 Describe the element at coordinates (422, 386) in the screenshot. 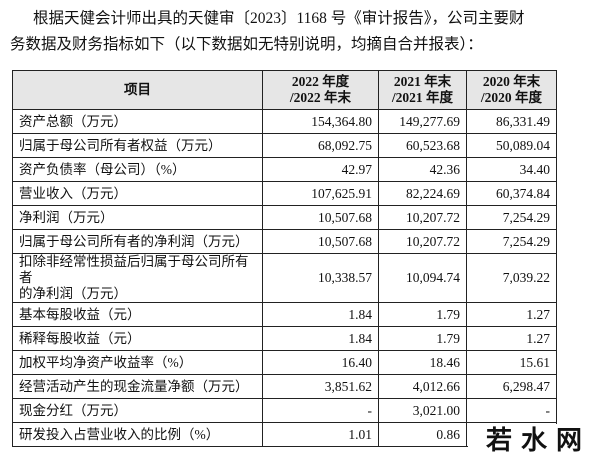

I see `value-cell: 4,012.66` at that location.